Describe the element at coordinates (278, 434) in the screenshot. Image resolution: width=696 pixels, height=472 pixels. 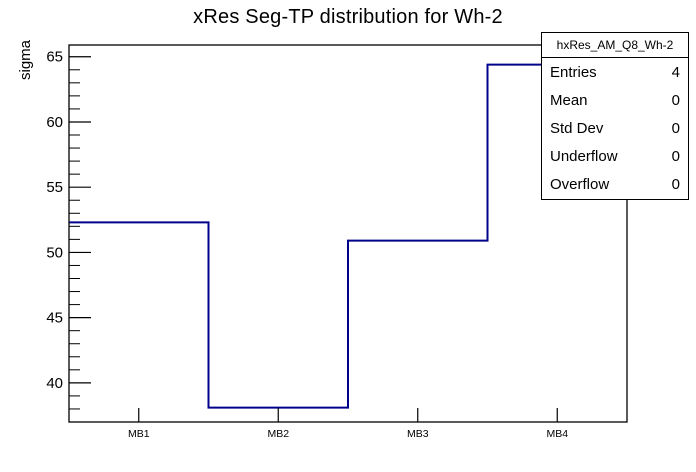
I see `x-tick-label: MB2` at that location.